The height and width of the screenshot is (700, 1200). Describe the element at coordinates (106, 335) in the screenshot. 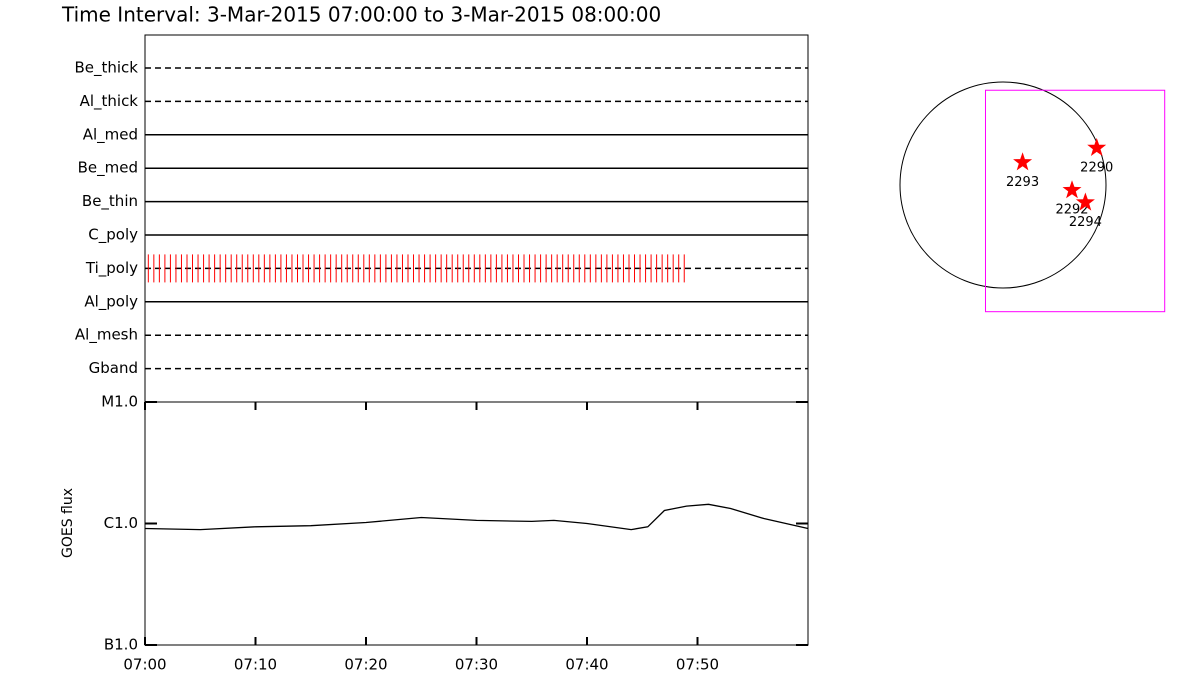

I see `row-label: Al_mesh` at that location.